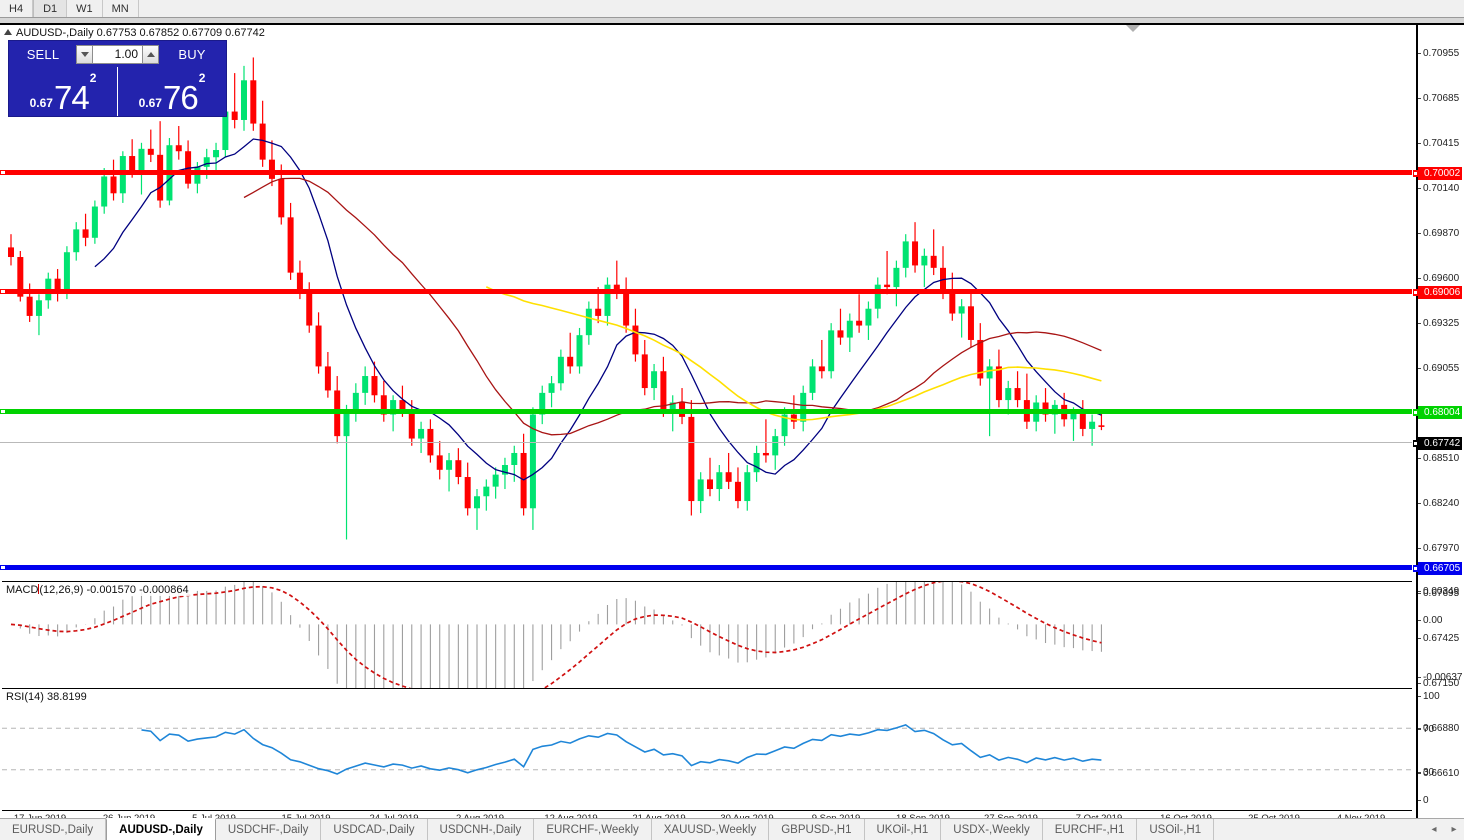 This screenshot has width=1464, height=840. I want to click on symbol-tab-usoil--h1: USOil-,H1, so click(1176, 829).